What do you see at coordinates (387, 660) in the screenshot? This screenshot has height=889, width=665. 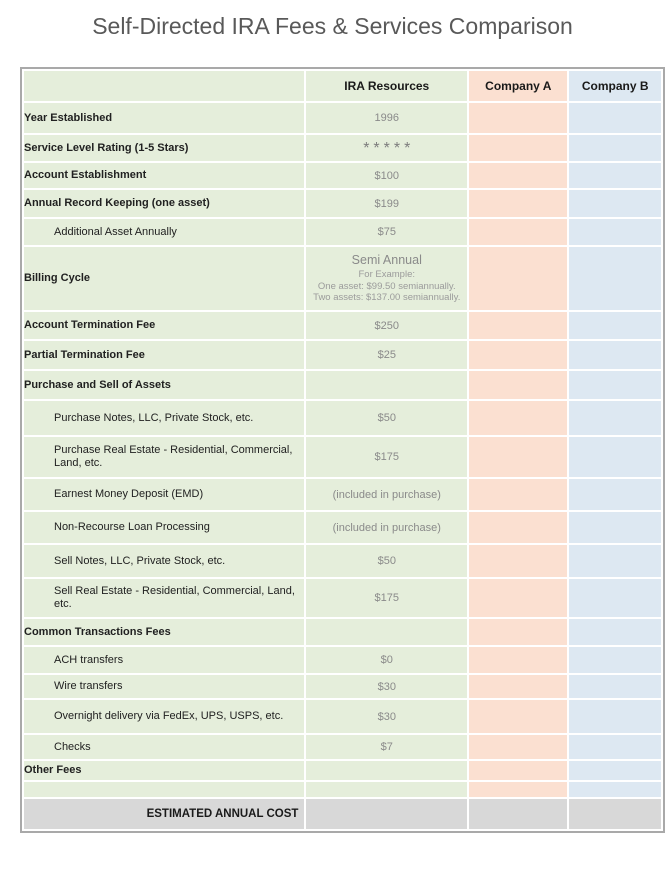 I see `ira-resources-value: $0` at bounding box center [387, 660].